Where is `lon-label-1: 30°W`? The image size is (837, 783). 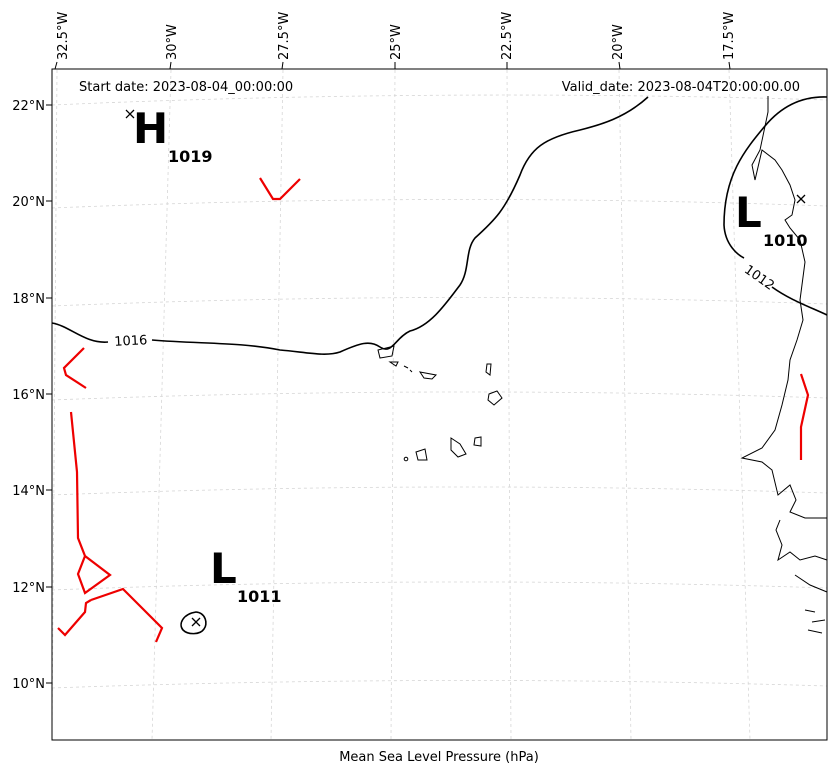 lon-label-1: 30°W is located at coordinates (172, 42).